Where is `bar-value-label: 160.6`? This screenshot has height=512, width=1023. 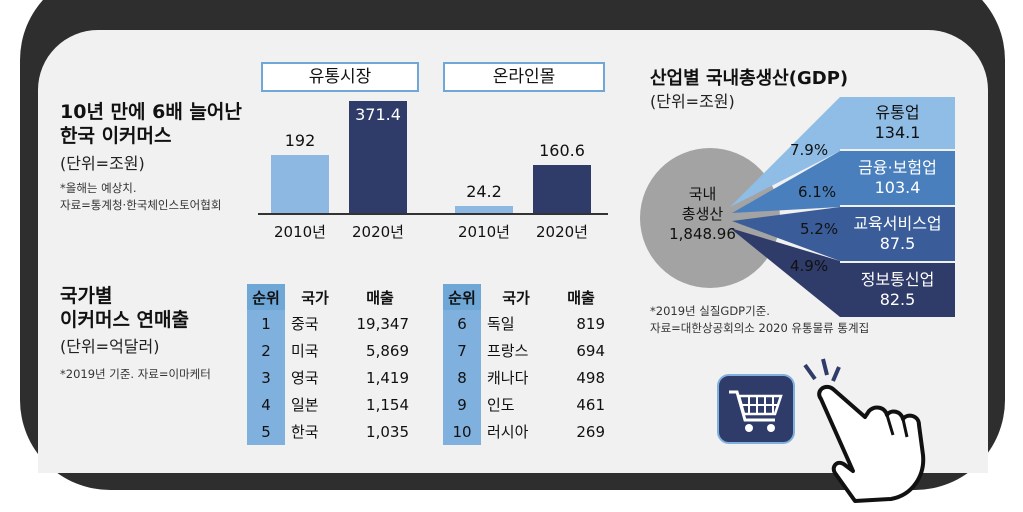 bar-value-label: 160.6 is located at coordinates (562, 150).